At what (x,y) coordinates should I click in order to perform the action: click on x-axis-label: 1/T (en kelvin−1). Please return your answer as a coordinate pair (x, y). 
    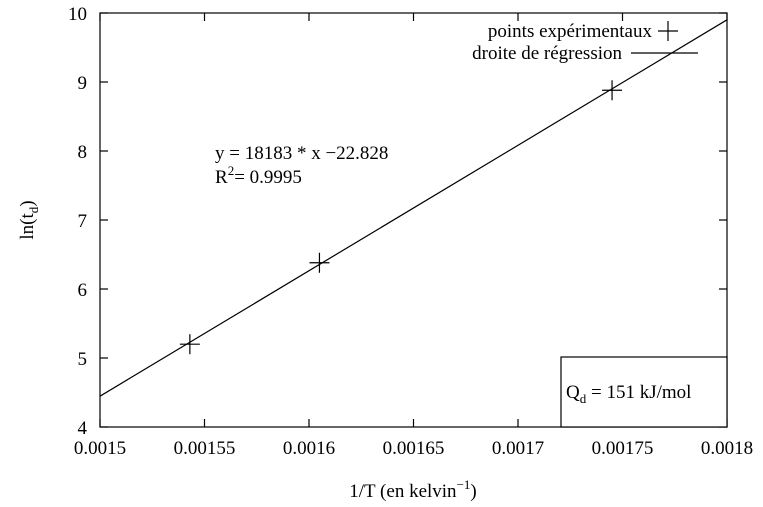
    Looking at the image, I should click on (412, 489).